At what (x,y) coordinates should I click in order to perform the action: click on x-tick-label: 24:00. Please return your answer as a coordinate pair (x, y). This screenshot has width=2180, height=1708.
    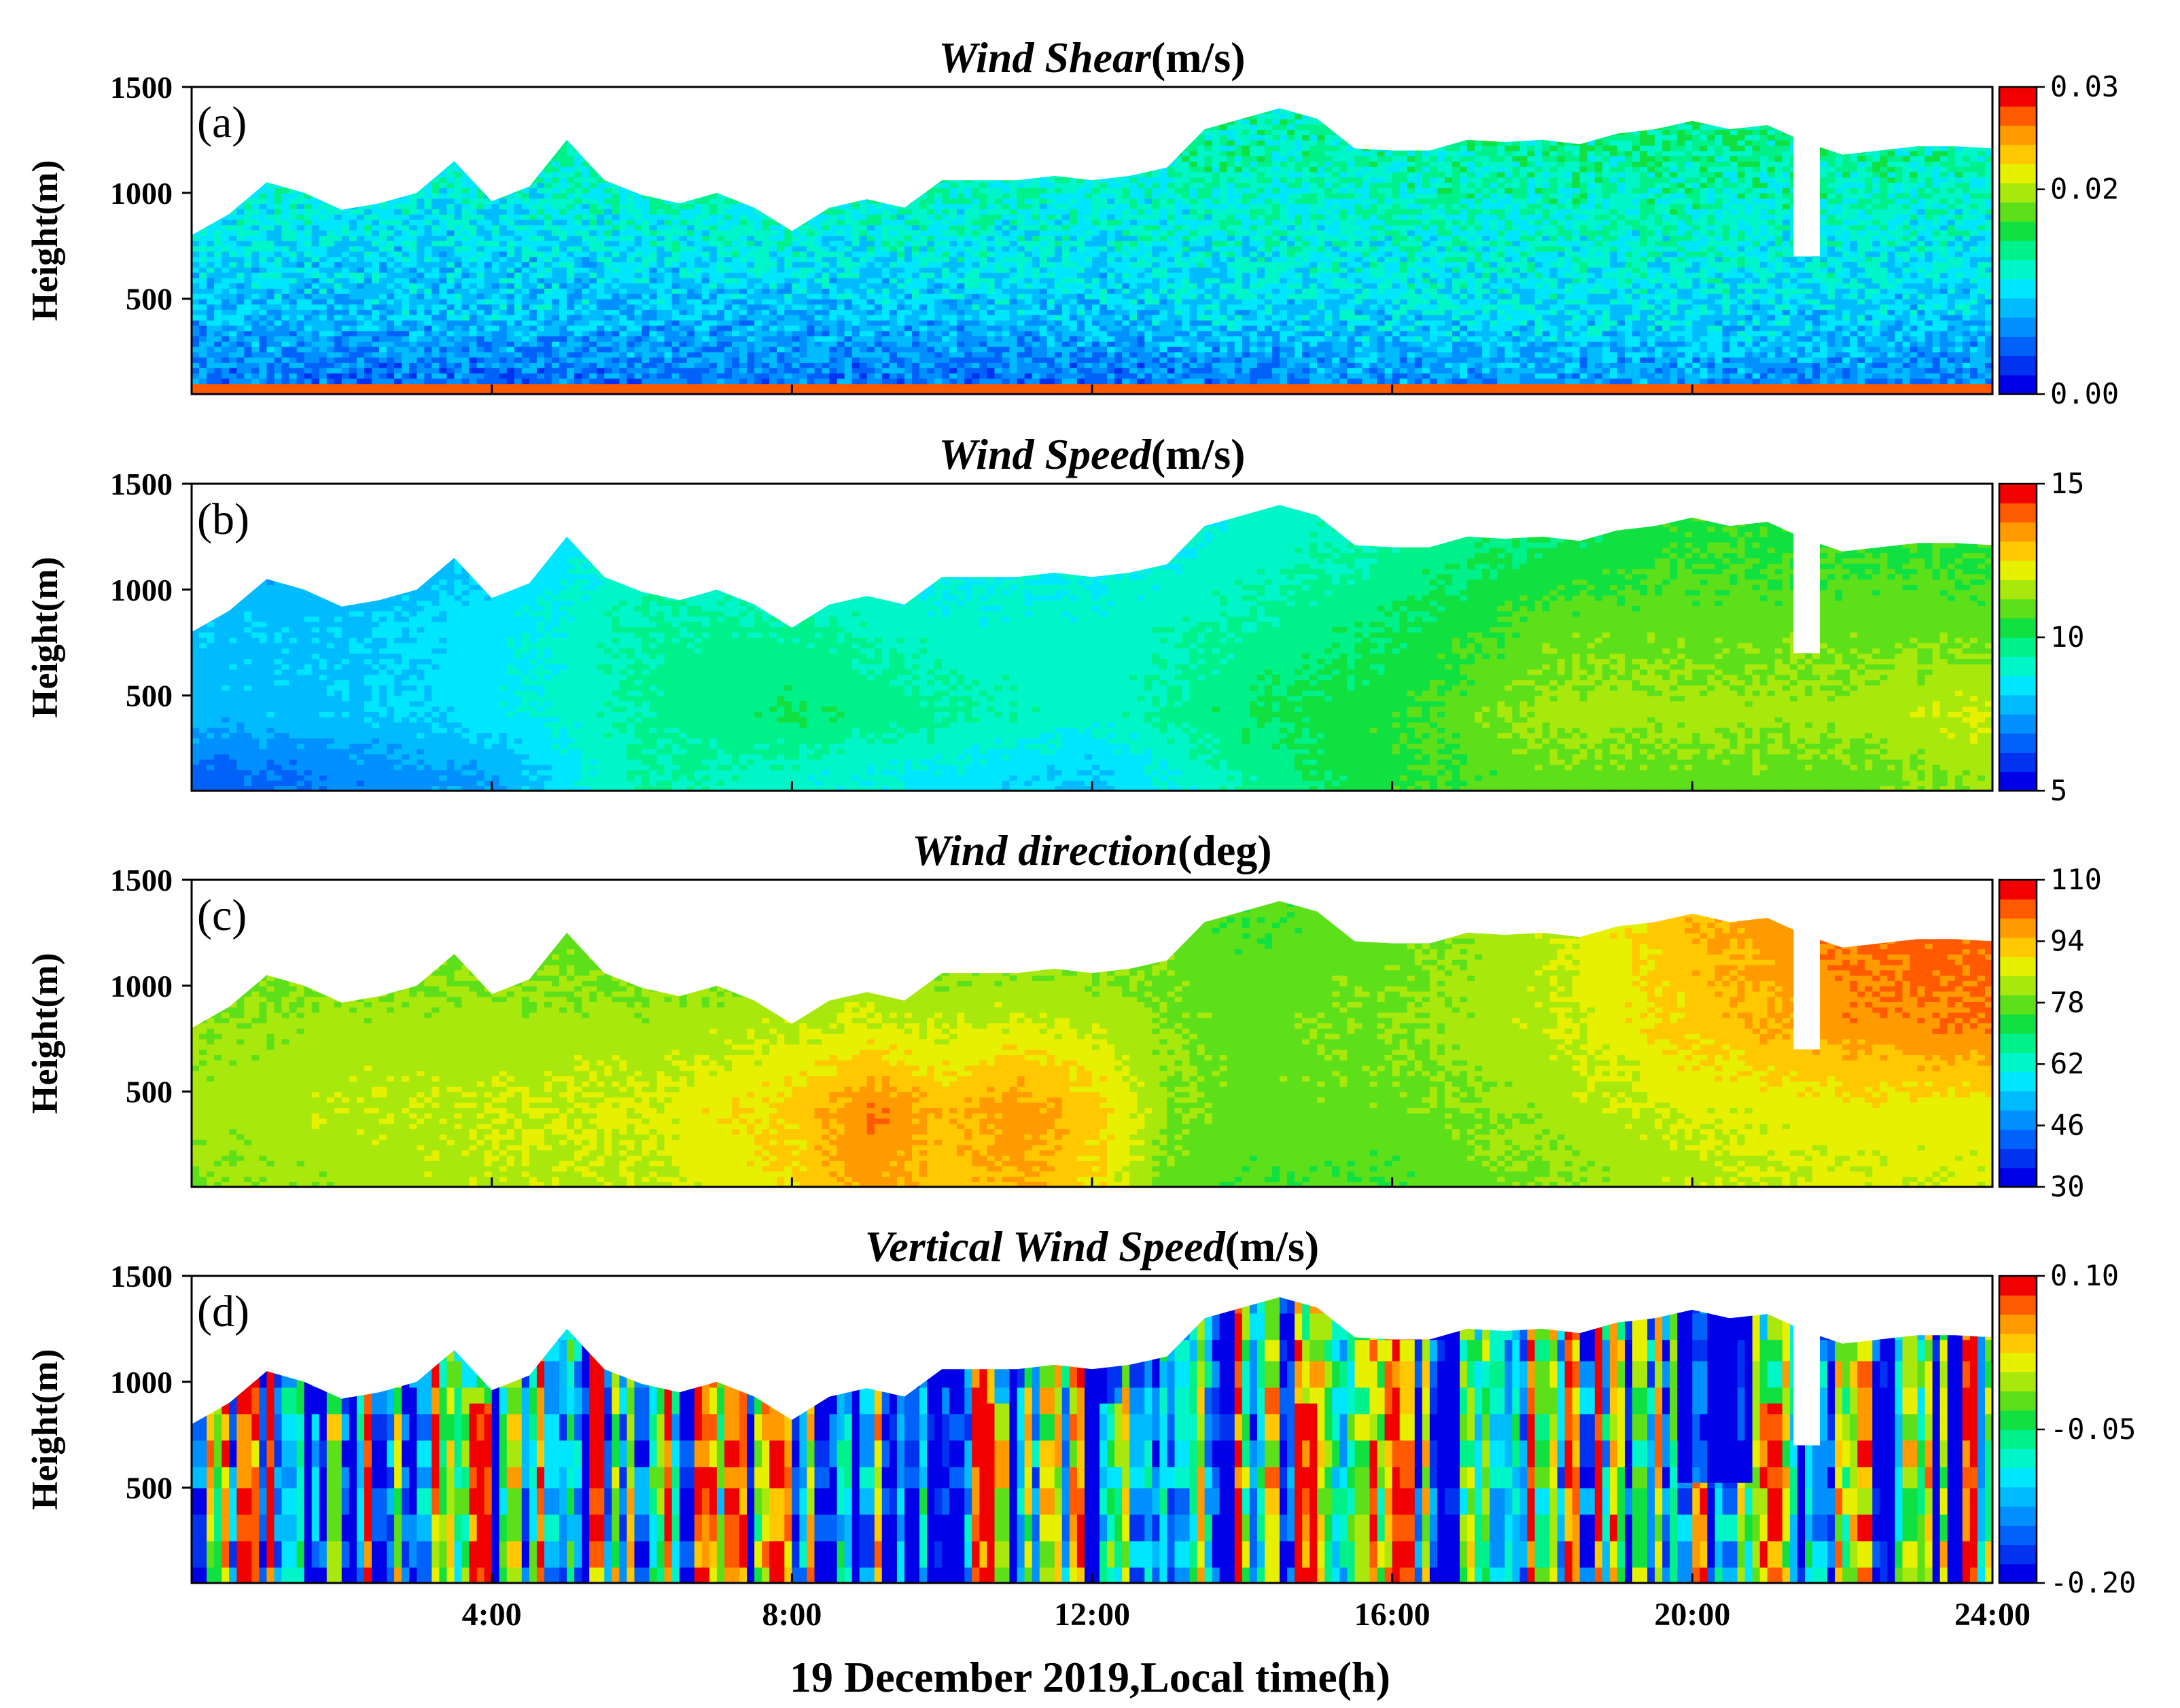
    Looking at the image, I should click on (1992, 1615).